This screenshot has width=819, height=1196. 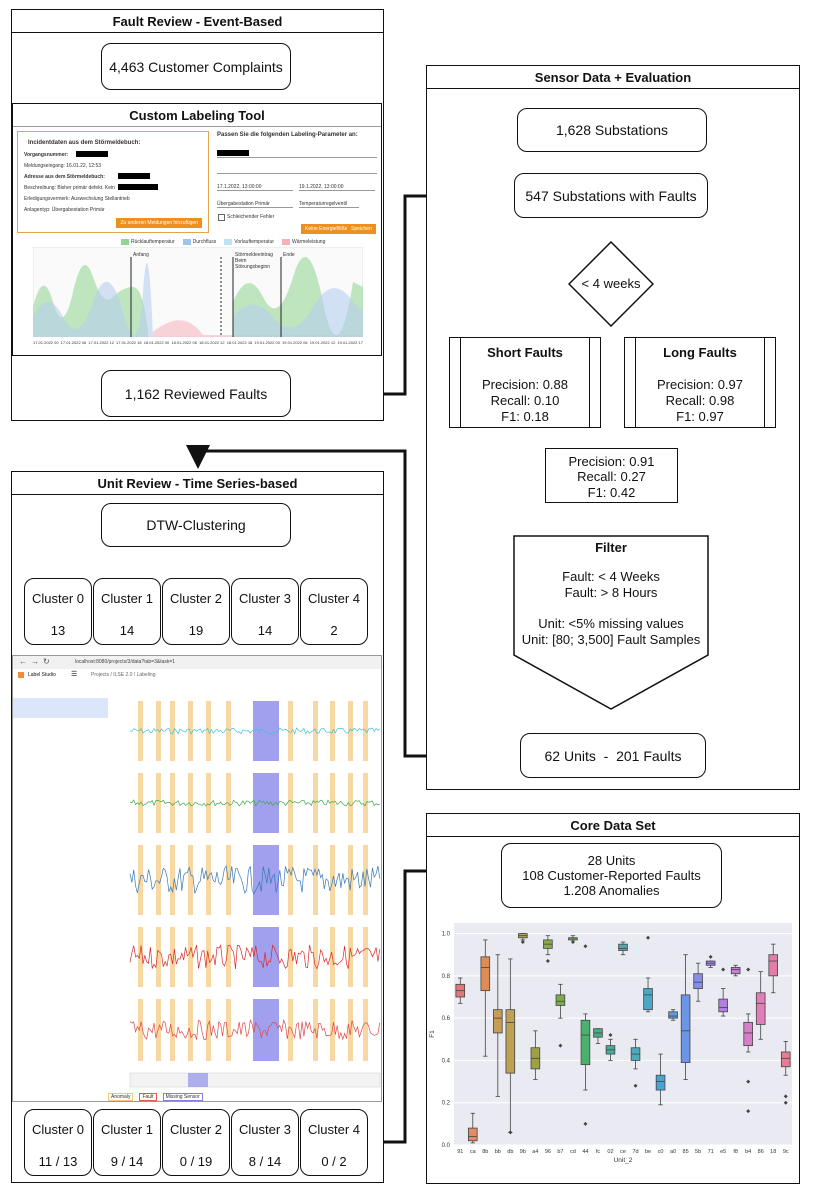 I want to click on x-tick: 18.01.2022 12, so click(x=212, y=342).